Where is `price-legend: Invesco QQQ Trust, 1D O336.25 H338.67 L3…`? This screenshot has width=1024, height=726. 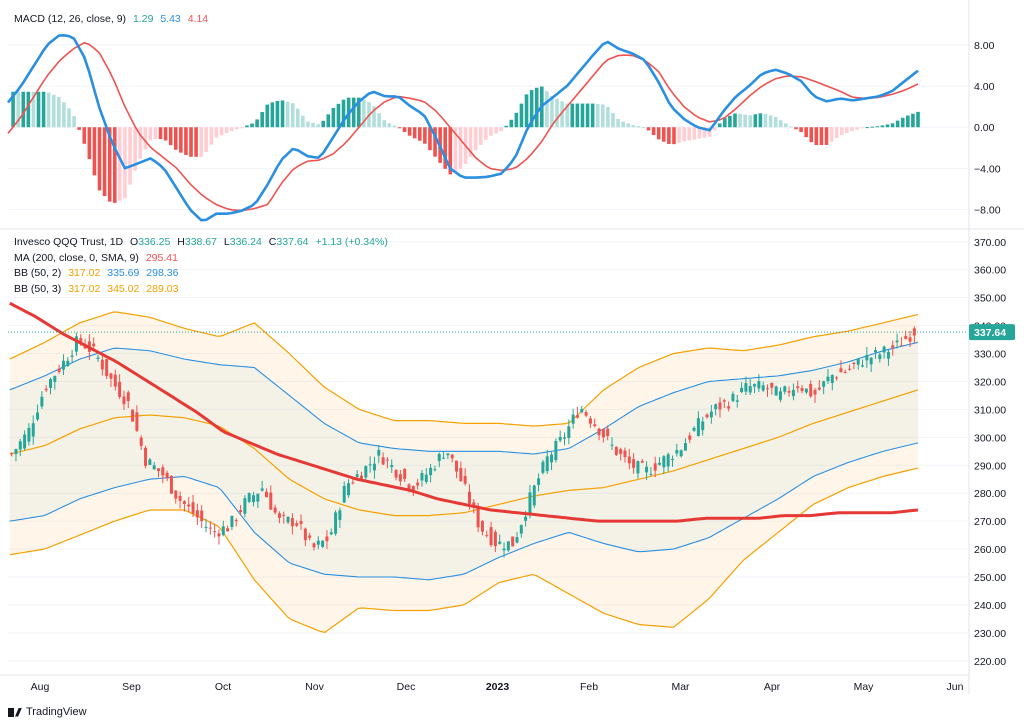
price-legend: Invesco QQQ Trust, 1D O336.25 H338.67 L3… is located at coordinates (205, 266).